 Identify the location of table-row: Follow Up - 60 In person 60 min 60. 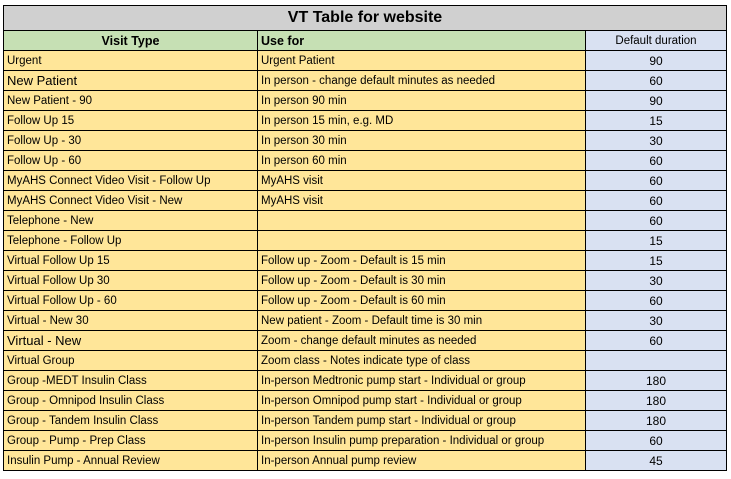
(365, 160).